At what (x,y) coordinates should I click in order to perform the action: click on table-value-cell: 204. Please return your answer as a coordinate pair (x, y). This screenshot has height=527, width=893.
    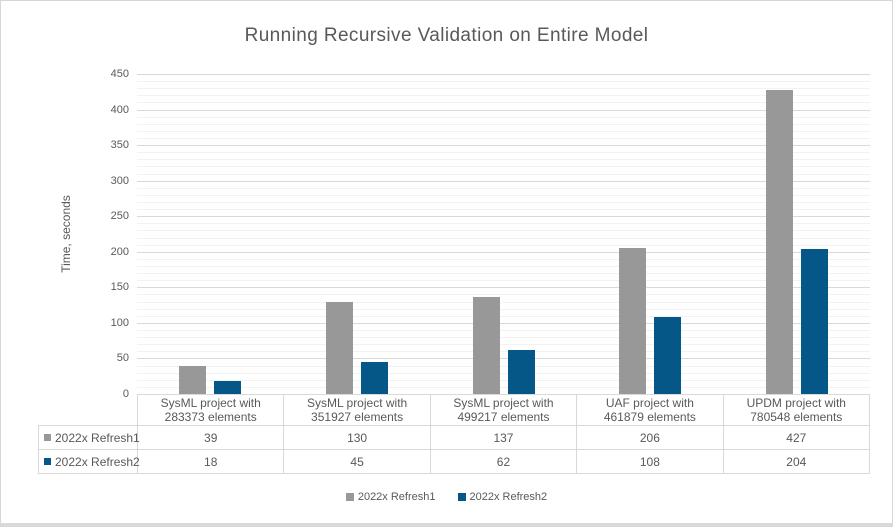
    Looking at the image, I should click on (796, 461).